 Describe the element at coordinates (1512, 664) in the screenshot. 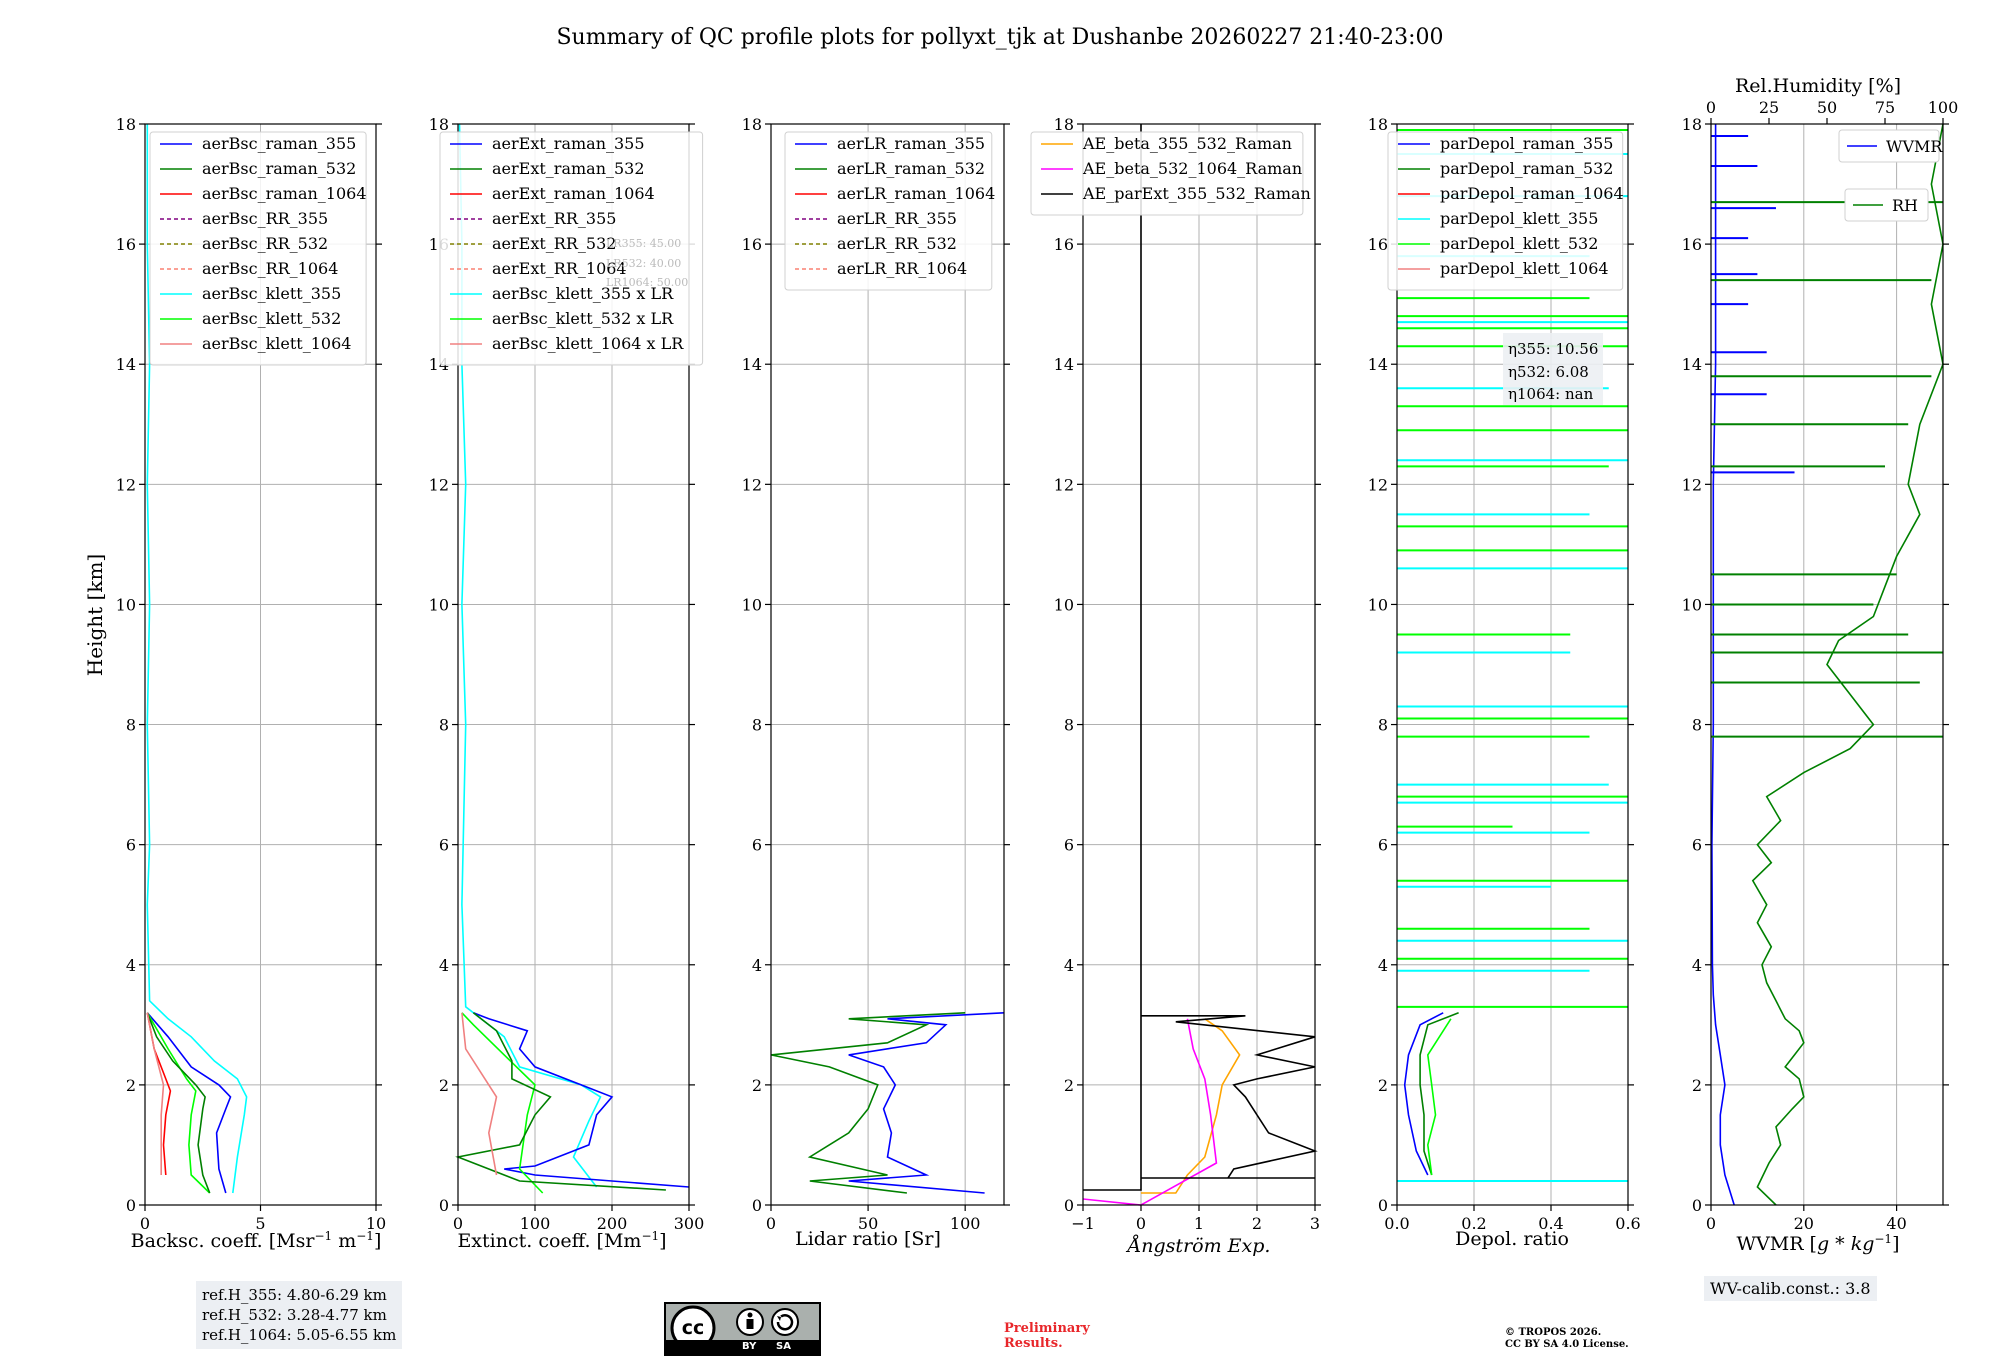

I see `depol-axes-frame` at that location.